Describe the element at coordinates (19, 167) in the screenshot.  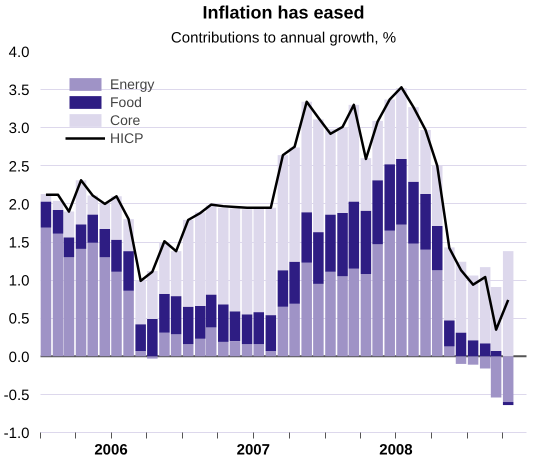
I see `y-tick-label: 2.5` at that location.